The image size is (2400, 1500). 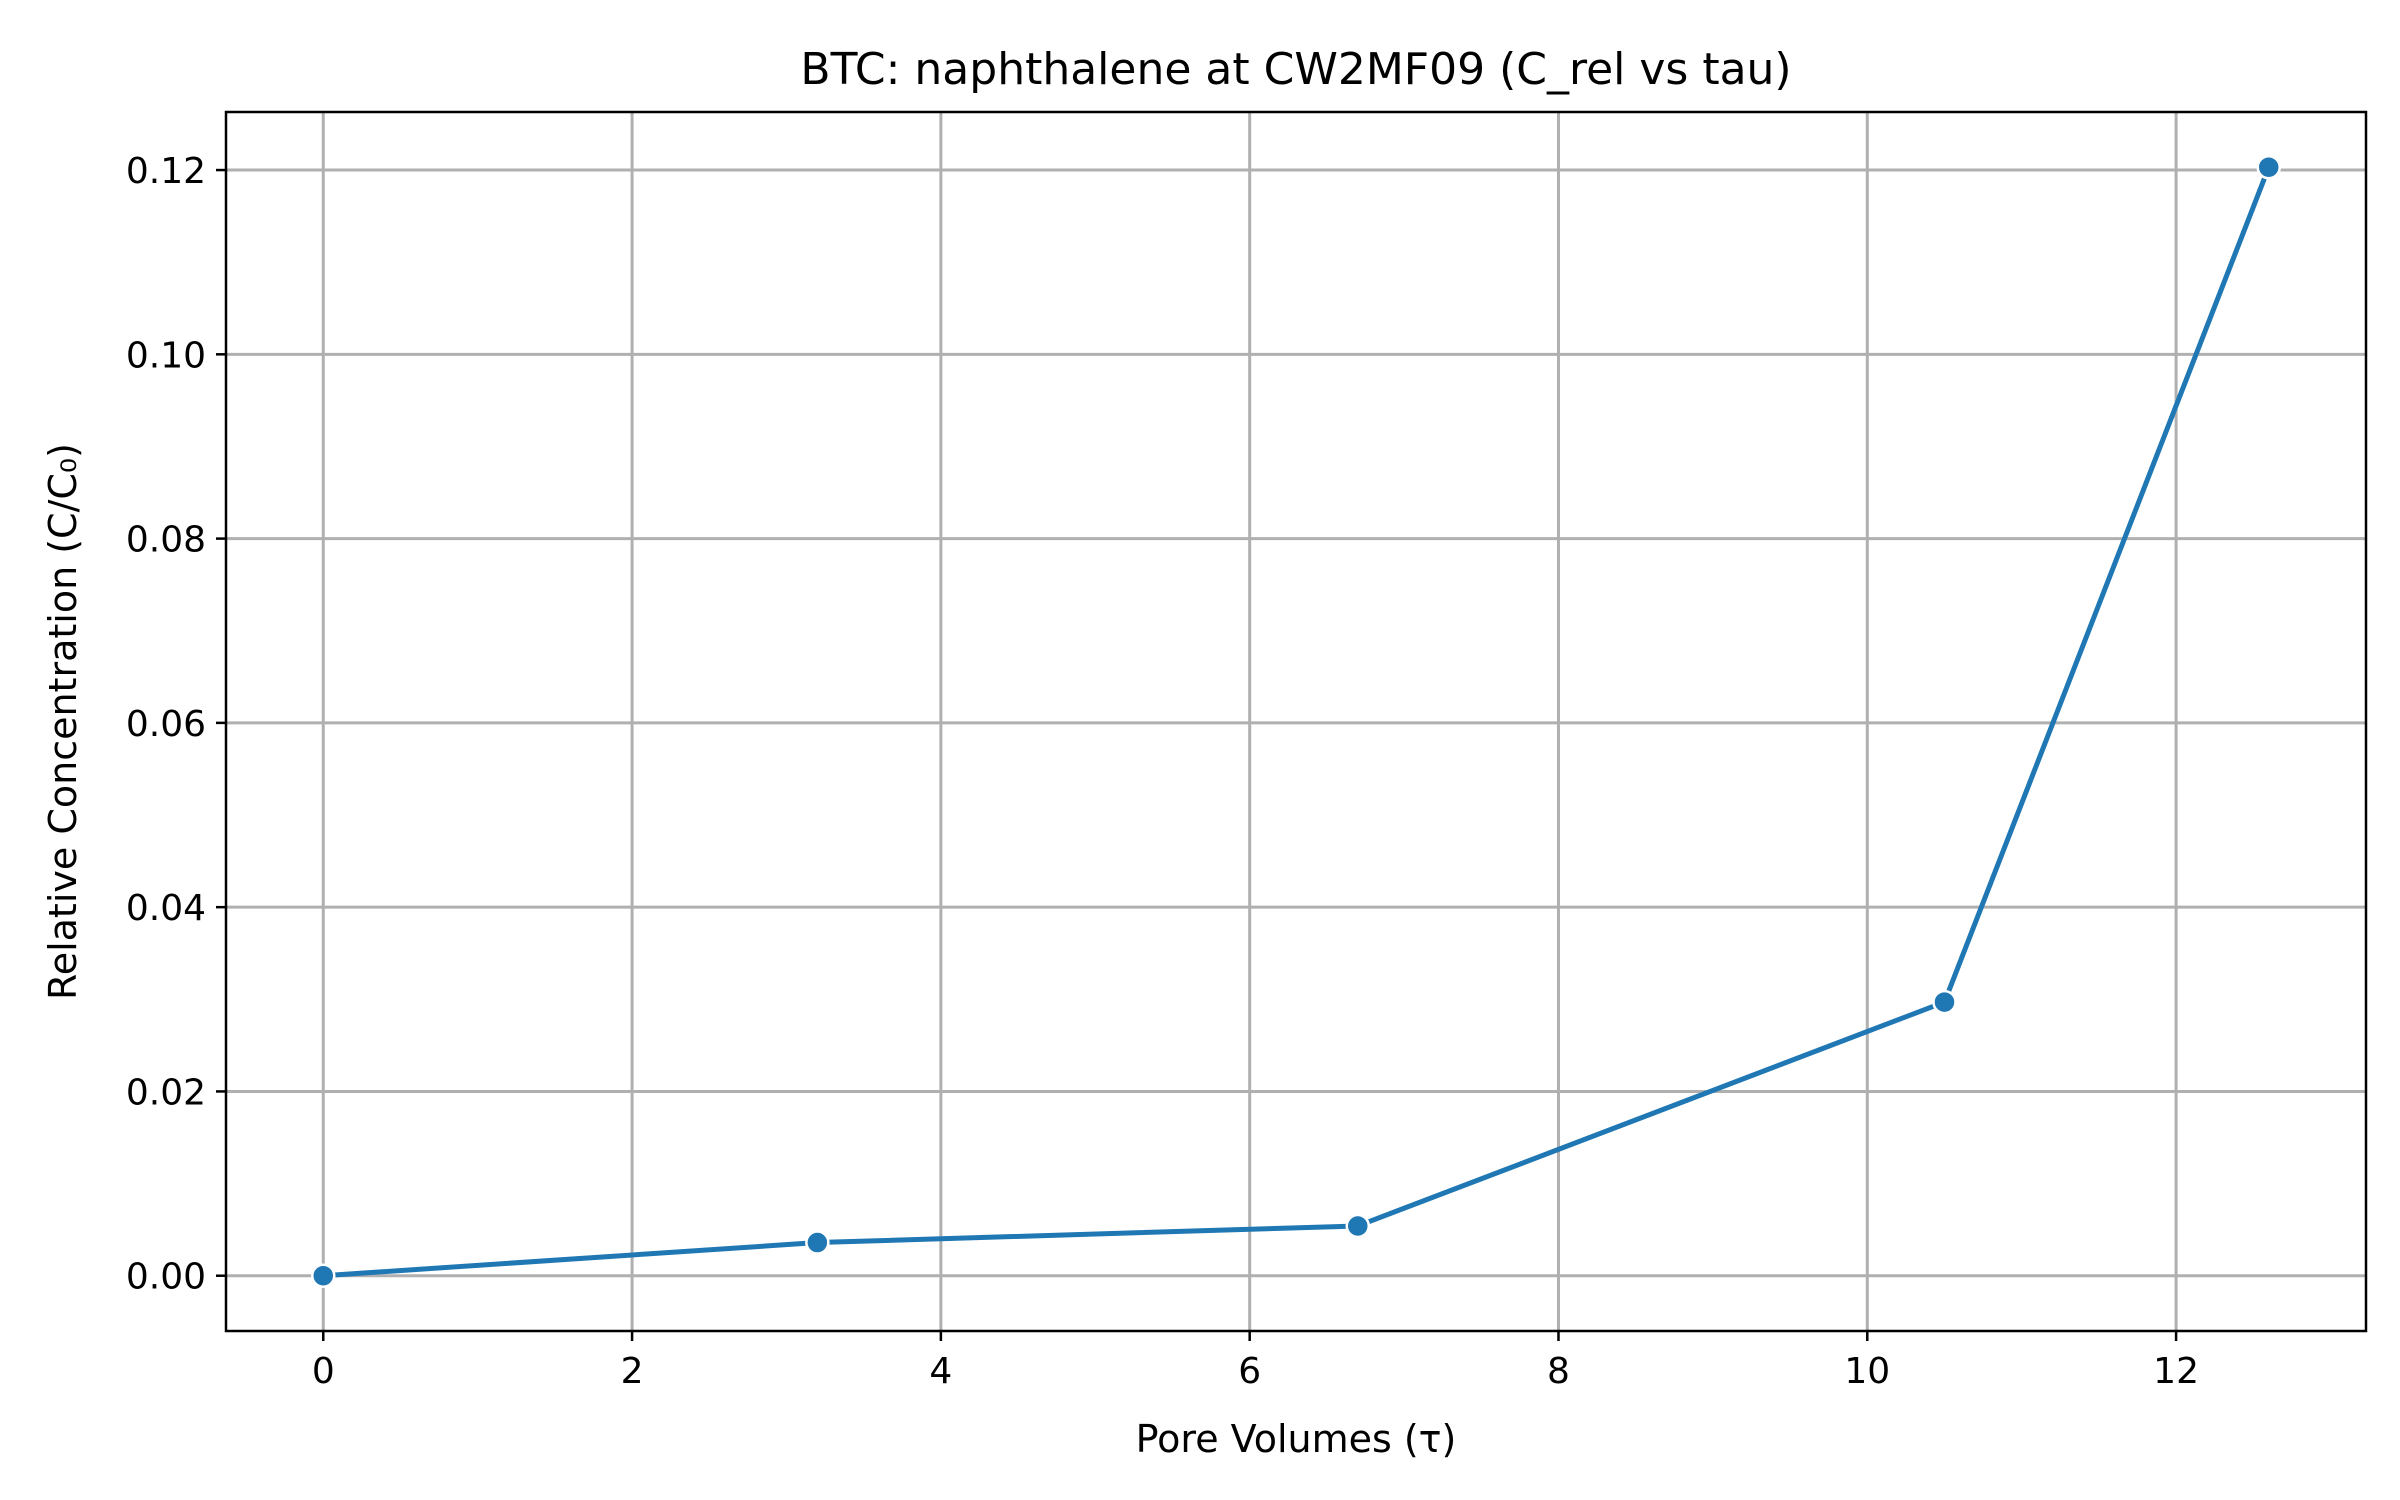 I want to click on x-tick-label: 4, so click(x=940, y=1371).